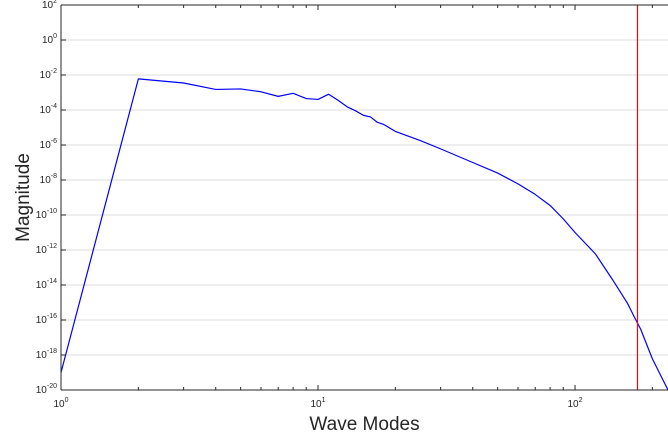 Image resolution: width=668 pixels, height=437 pixels. Describe the element at coordinates (324, 400) in the screenshot. I see `x-tick-exponent: 1` at that location.